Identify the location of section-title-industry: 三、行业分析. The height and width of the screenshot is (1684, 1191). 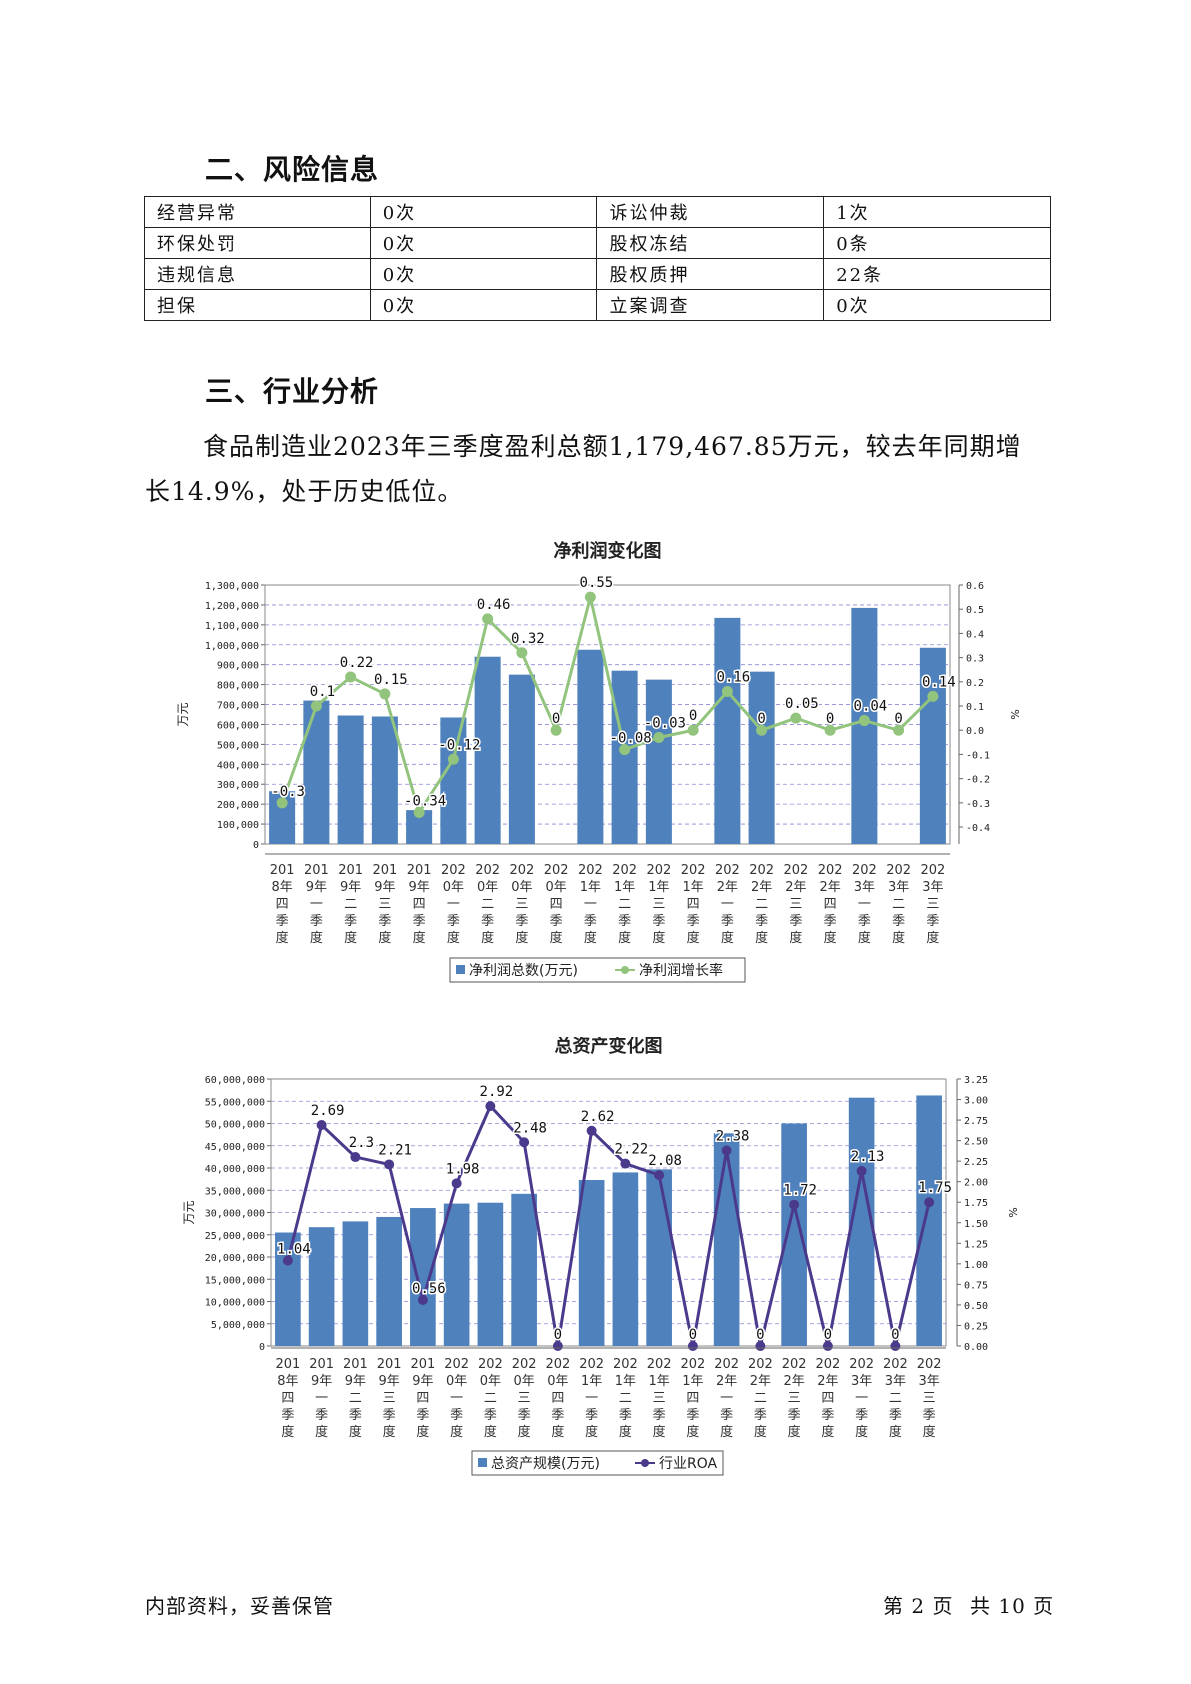
(292, 391).